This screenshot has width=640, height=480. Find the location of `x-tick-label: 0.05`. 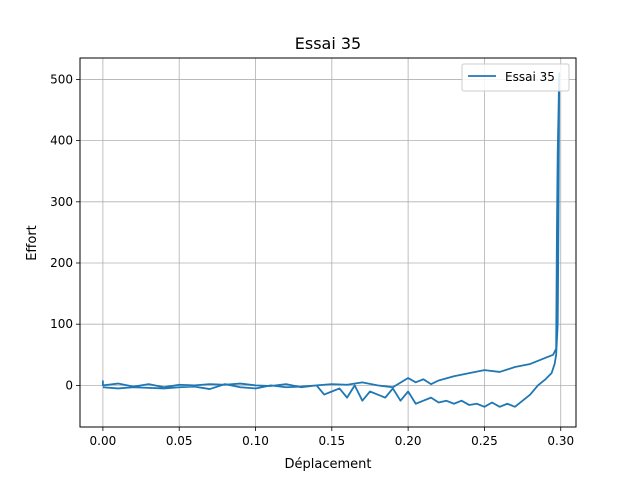

x-tick-label: 0.05 is located at coordinates (179, 441).